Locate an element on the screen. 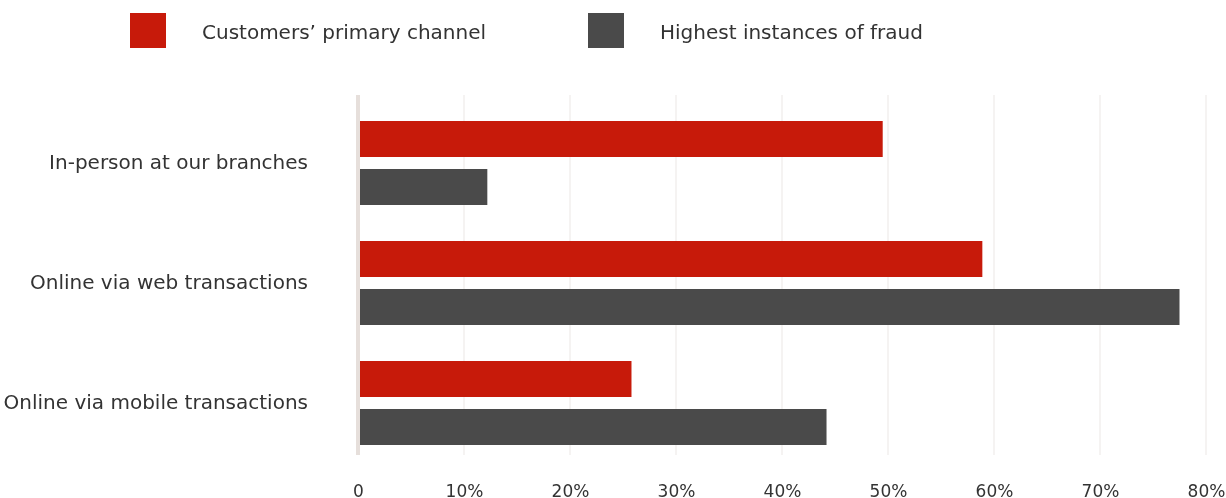 This screenshot has height=498, width=1226. legend-label: Customers’ primary channel is located at coordinates (344, 32).